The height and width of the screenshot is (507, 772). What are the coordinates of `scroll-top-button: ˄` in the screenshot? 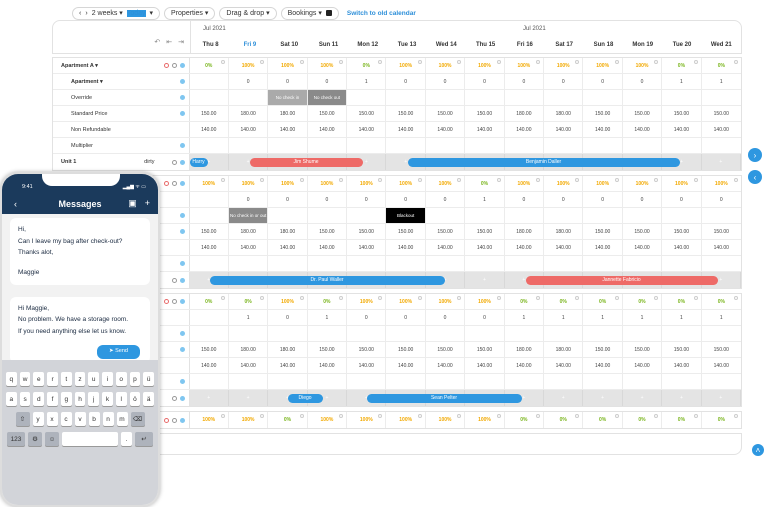 It's located at (758, 450).